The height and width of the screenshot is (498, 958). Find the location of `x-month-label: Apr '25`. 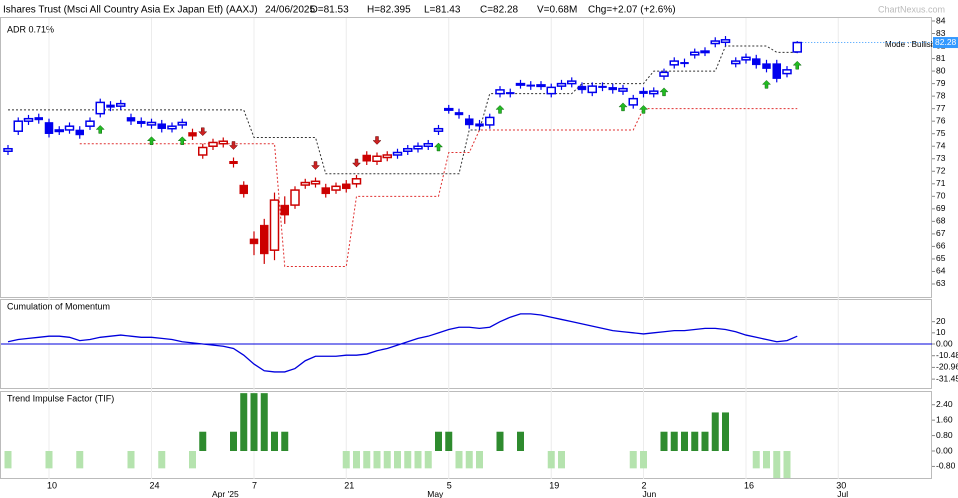

x-month-label: Apr '25 is located at coordinates (225, 493).